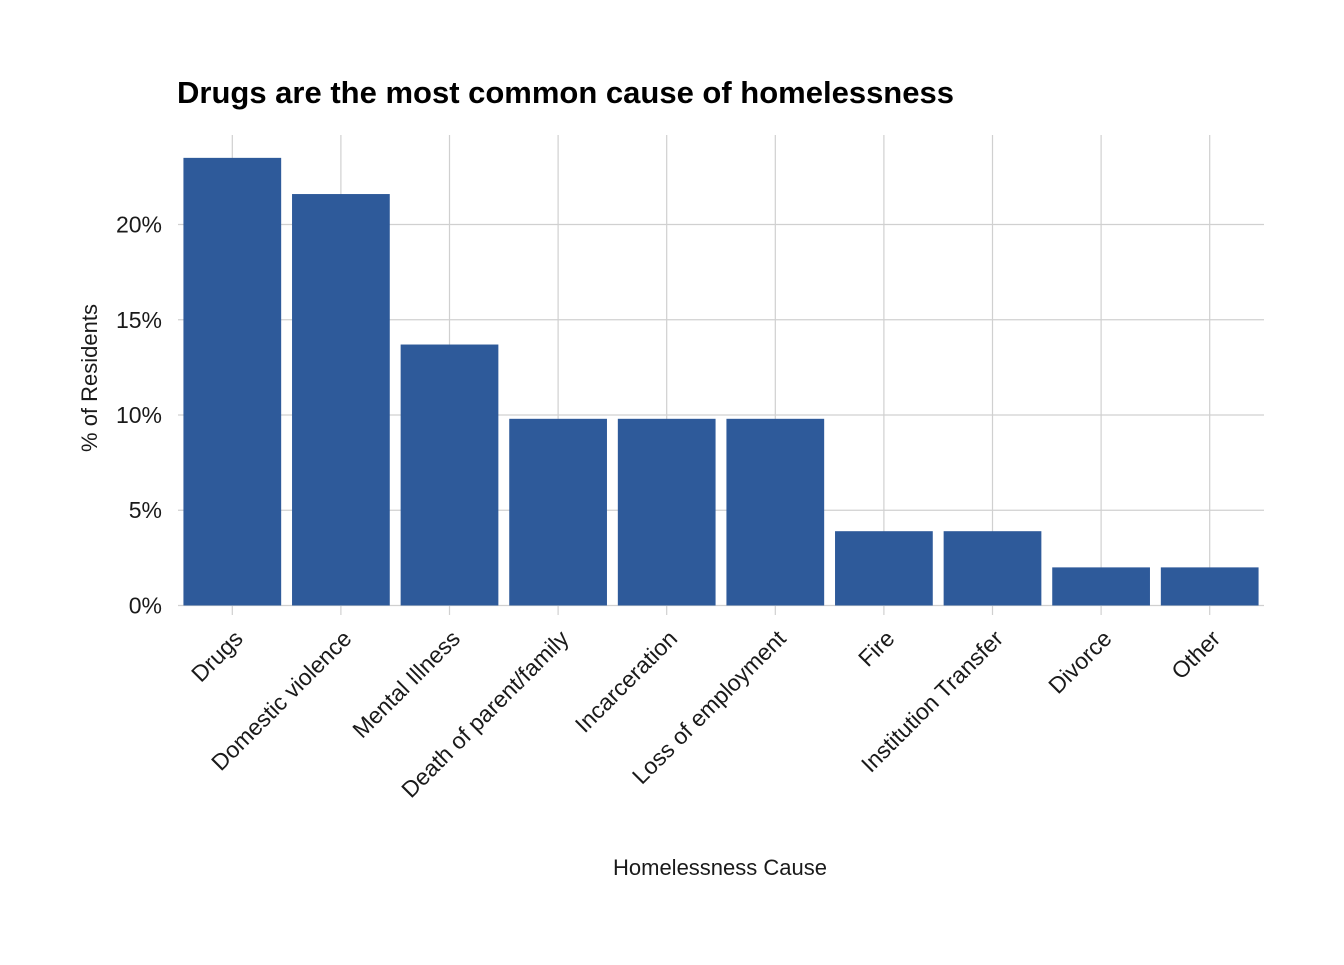  I want to click on x-tick-label: Drugs, so click(217, 656).